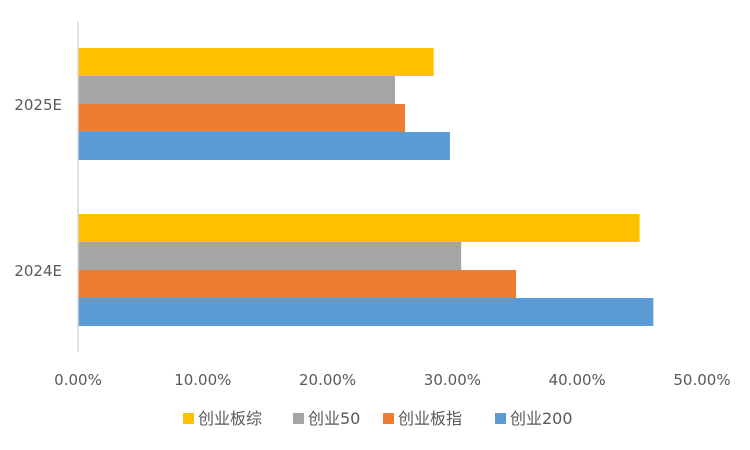 This screenshot has height=450, width=750. I want to click on bar-2024E-创业50, so click(270, 256).